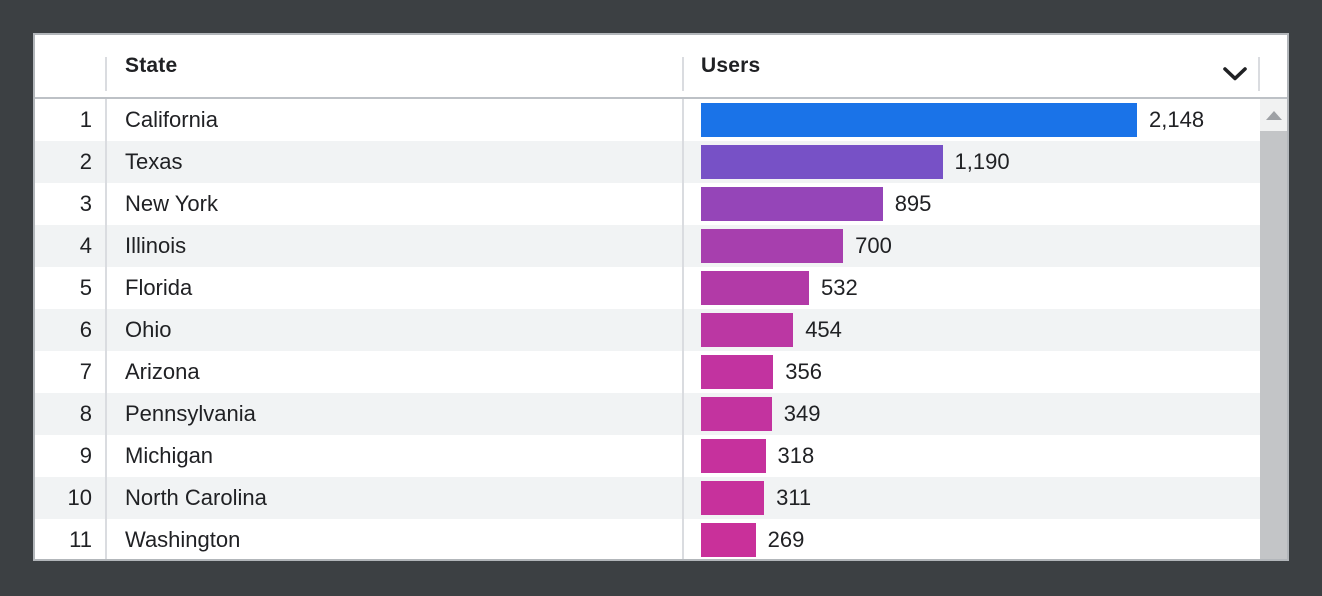 The image size is (1322, 596). Describe the element at coordinates (839, 287) in the screenshot. I see `users-value: 532` at that location.